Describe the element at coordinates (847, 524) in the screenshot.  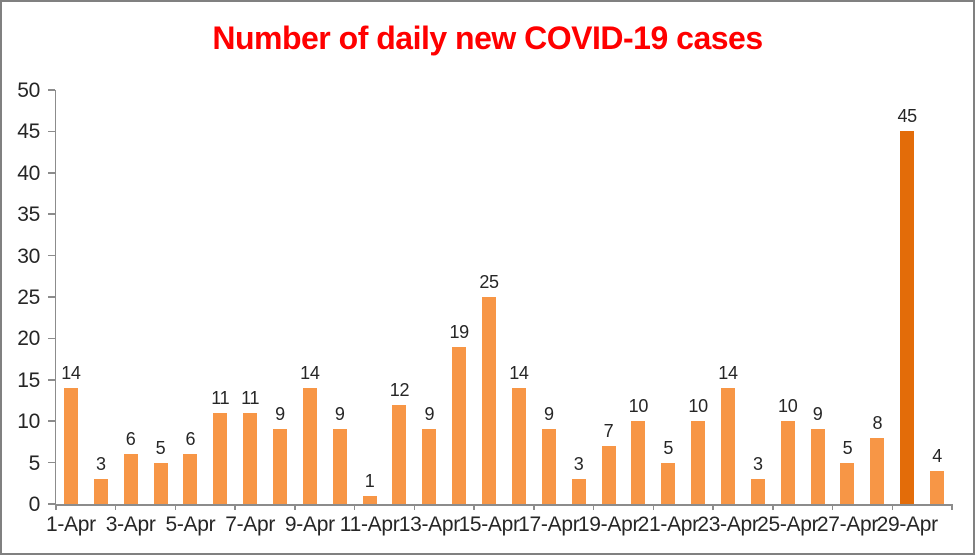
I see `x-axis-tick-label: 27-Apr` at that location.